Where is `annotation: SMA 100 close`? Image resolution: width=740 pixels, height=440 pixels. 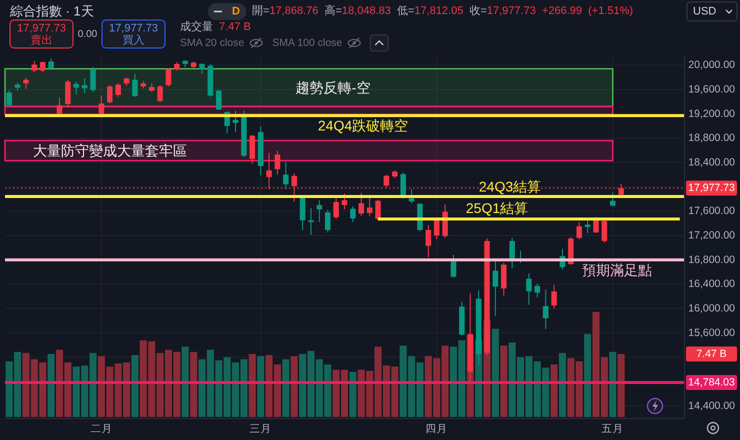
annotation: SMA 100 close is located at coordinates (307, 43).